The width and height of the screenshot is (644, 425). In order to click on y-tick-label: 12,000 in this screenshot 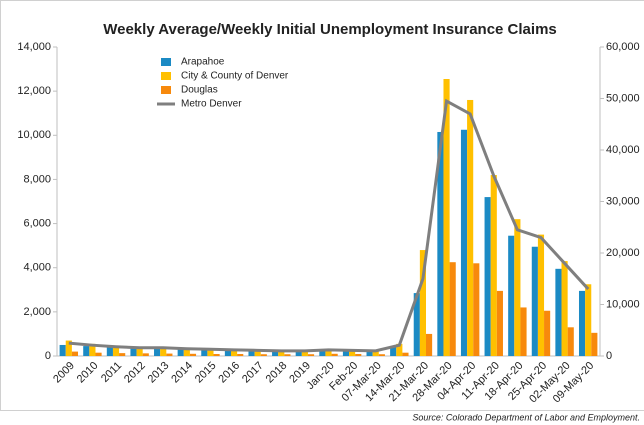, I will do `click(34, 91)`.